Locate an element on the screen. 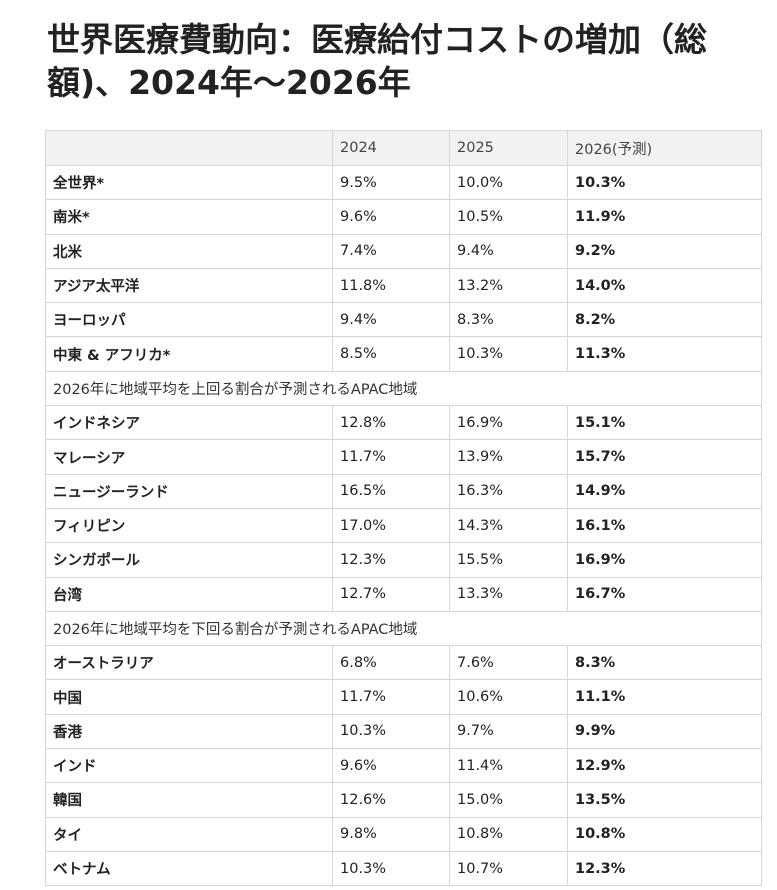 The image size is (777, 890). header-cell: 2025 is located at coordinates (508, 148).